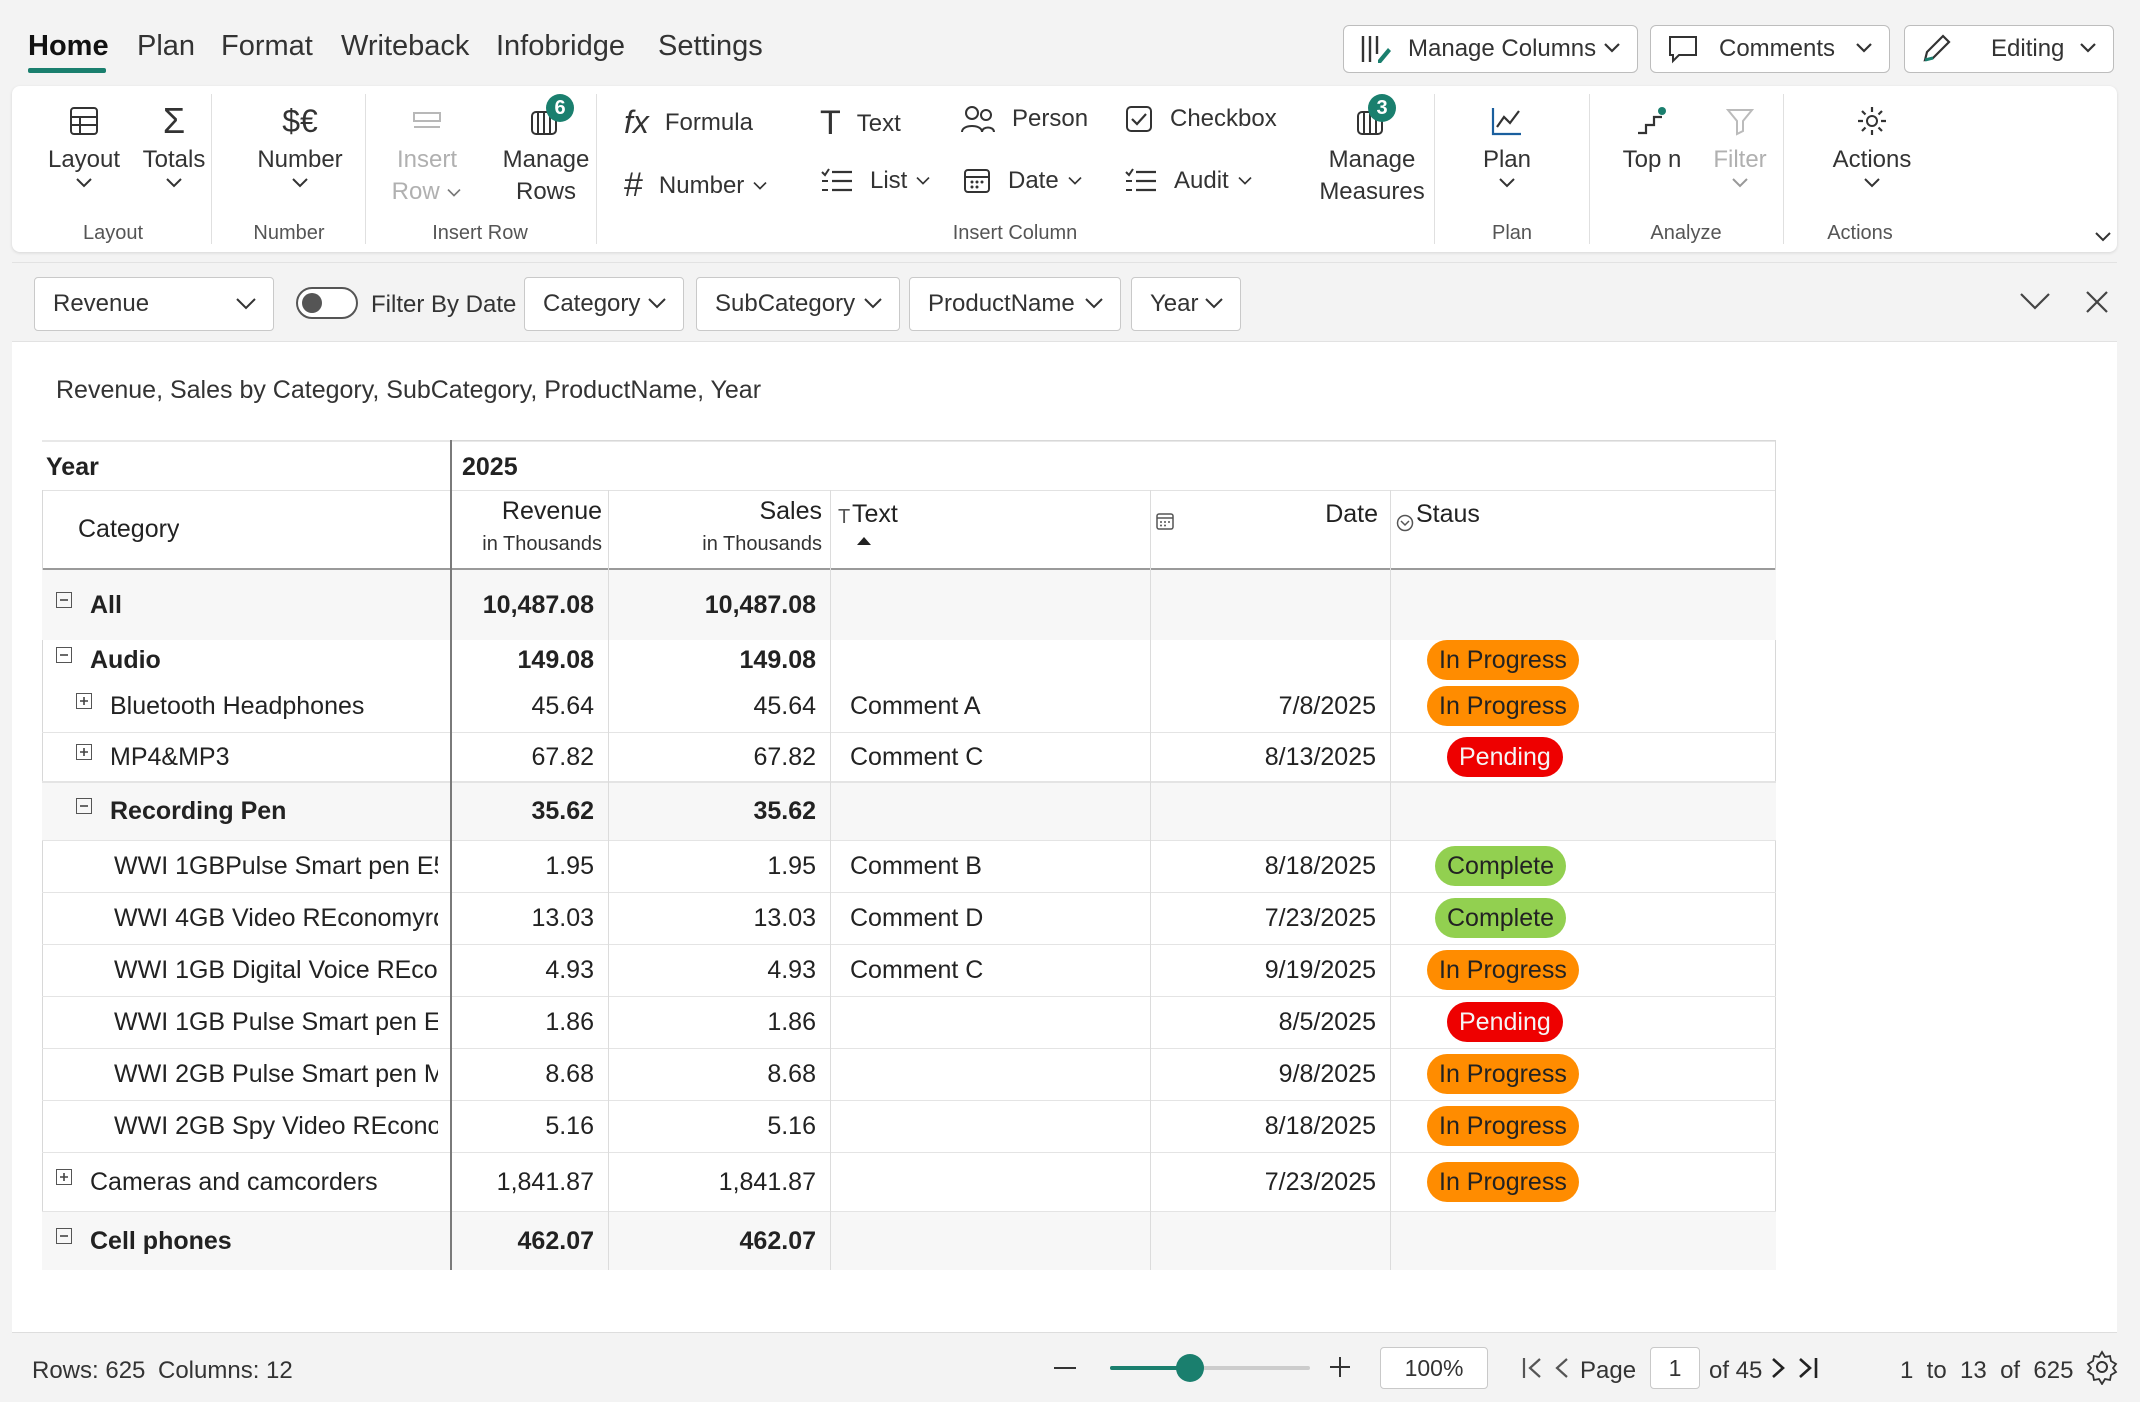 Image resolution: width=2140 pixels, height=1402 pixels. I want to click on manage-measures-button: Manage Measures, so click(1372, 153).